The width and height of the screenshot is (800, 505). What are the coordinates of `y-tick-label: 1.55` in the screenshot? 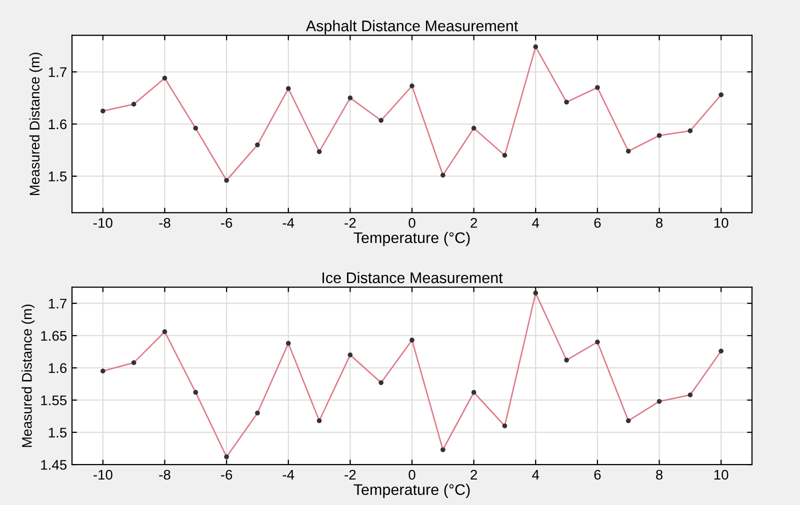 It's located at (54, 401).